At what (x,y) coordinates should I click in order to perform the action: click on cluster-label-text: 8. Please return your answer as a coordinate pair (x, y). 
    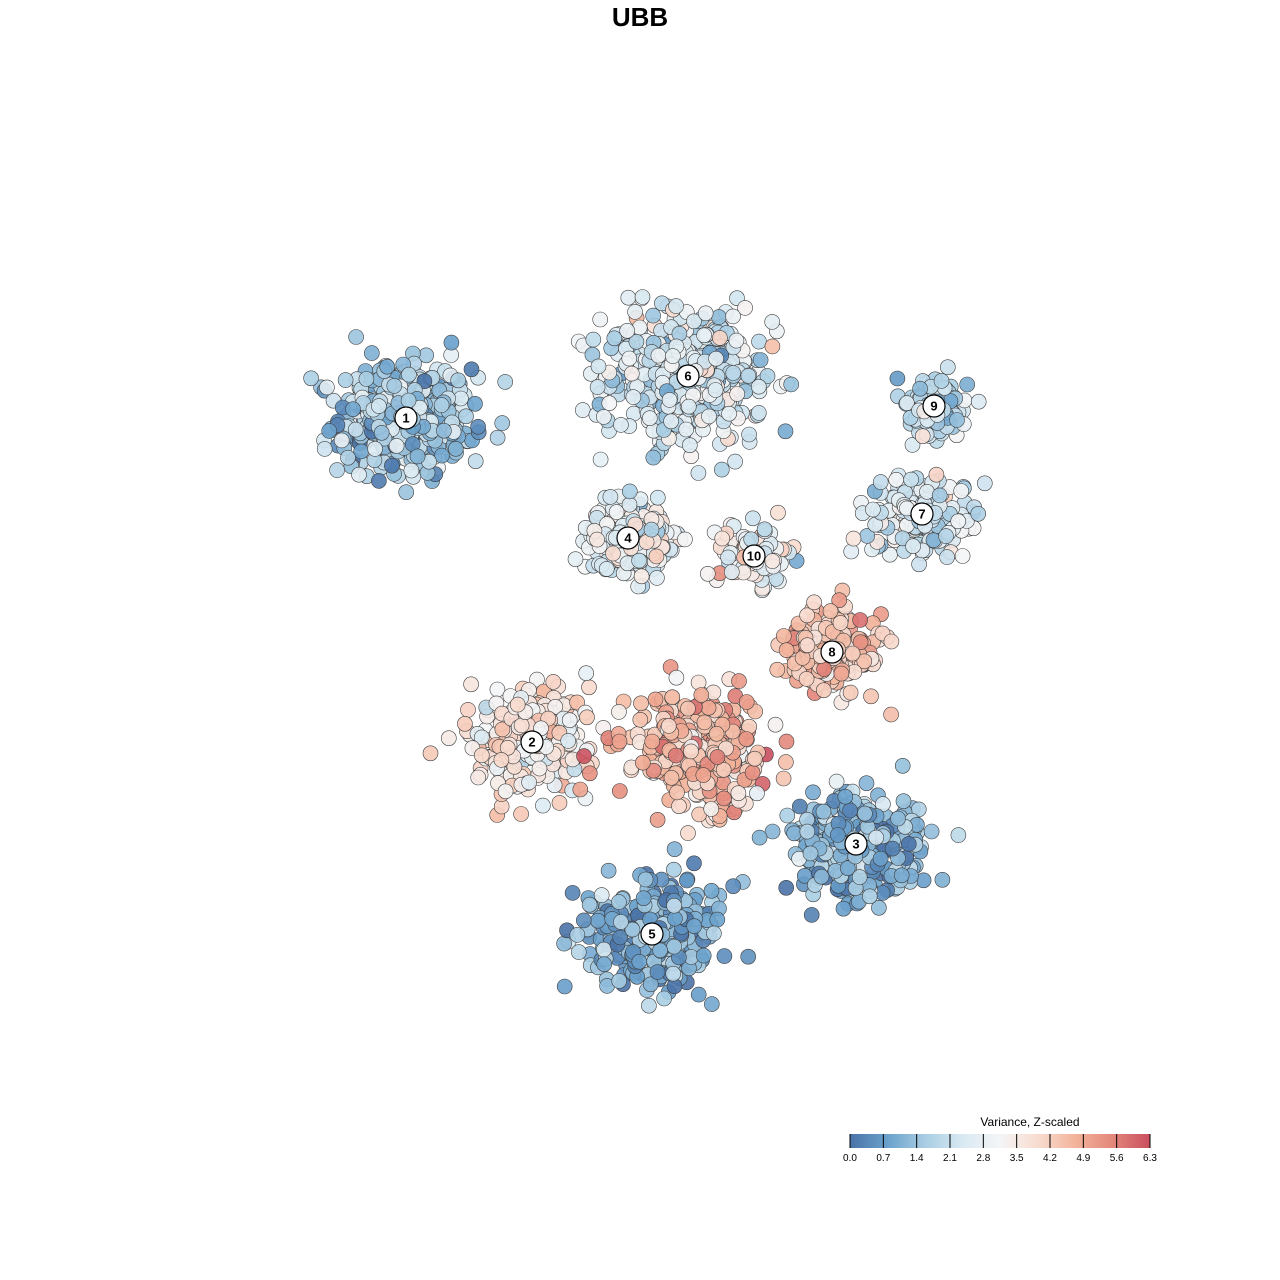
    Looking at the image, I should click on (831, 652).